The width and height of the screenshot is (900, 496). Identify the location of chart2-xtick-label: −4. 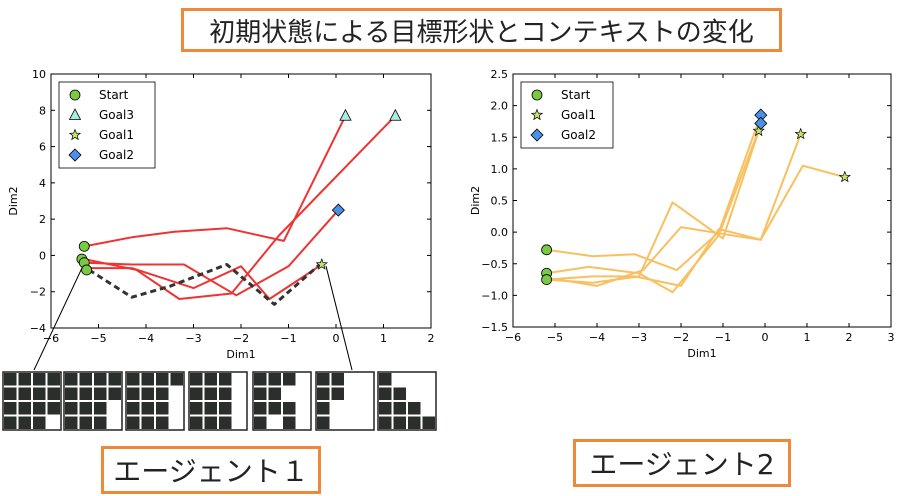
(597, 337).